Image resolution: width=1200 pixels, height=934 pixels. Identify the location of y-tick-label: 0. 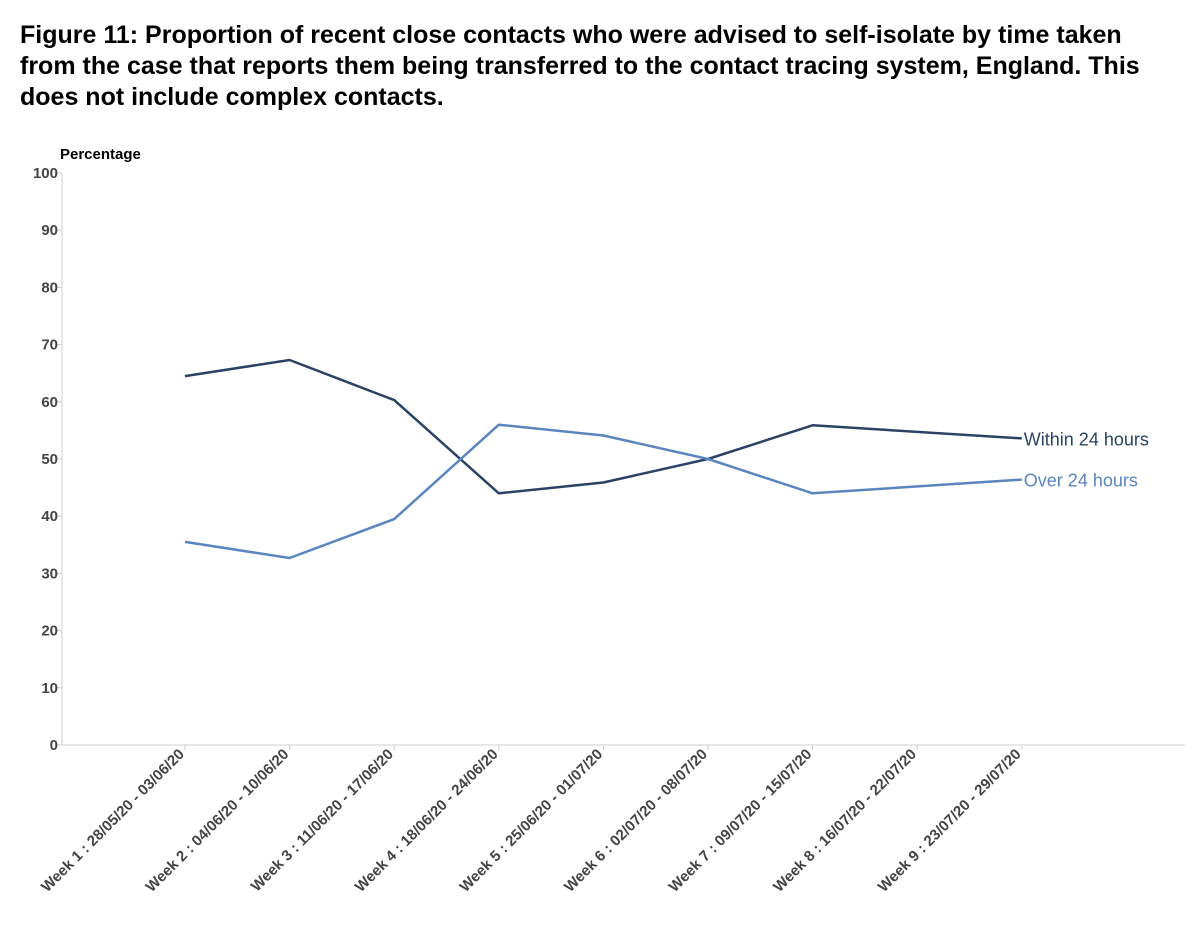
(54, 745).